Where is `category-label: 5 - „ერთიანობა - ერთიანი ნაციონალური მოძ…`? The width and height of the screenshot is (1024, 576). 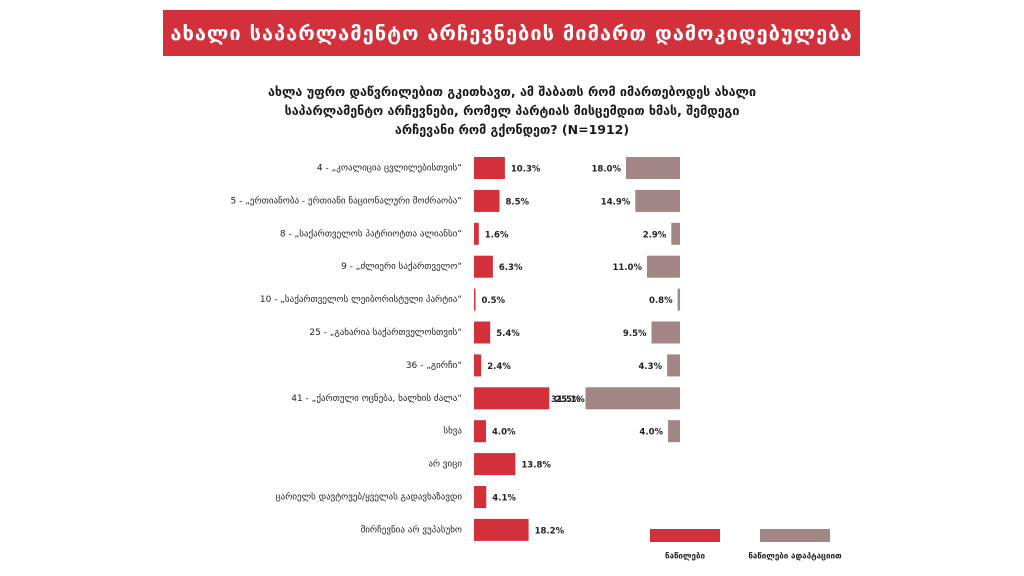 category-label: 5 - „ერთიანობა - ერთიანი ნაციონალური მოძ… is located at coordinates (346, 200).